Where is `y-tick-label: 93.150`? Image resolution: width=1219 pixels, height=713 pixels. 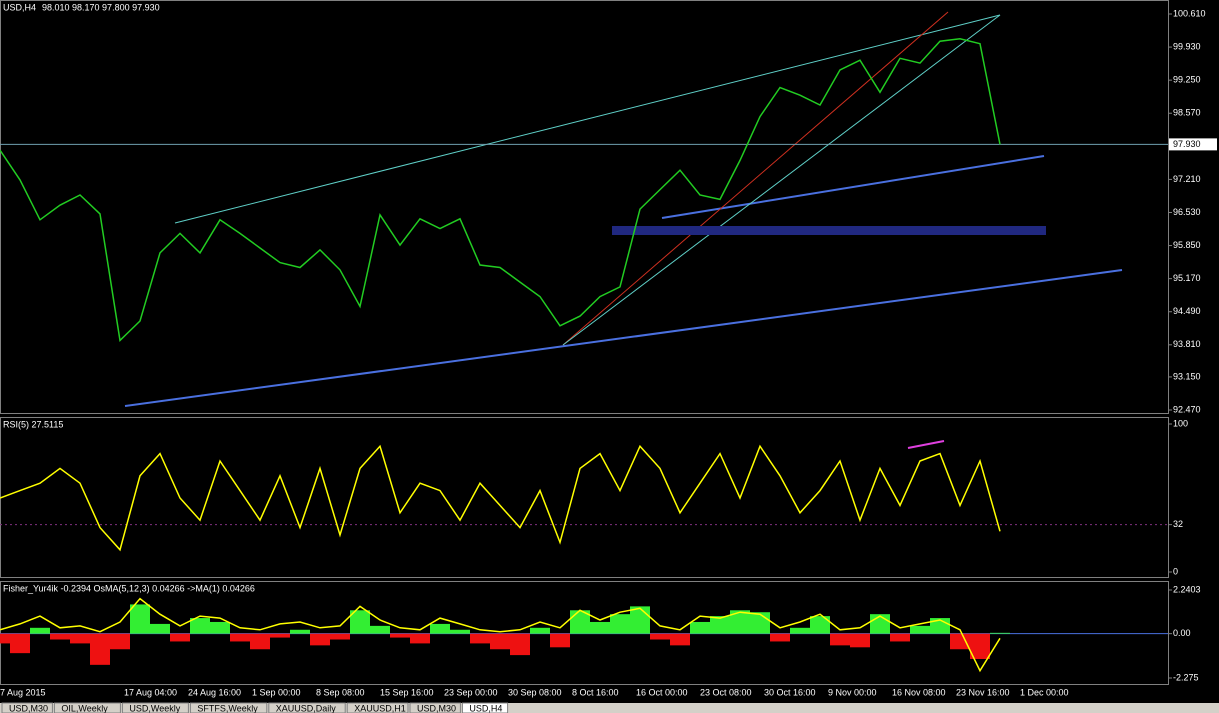
y-tick-label: 93.150 is located at coordinates (1187, 376).